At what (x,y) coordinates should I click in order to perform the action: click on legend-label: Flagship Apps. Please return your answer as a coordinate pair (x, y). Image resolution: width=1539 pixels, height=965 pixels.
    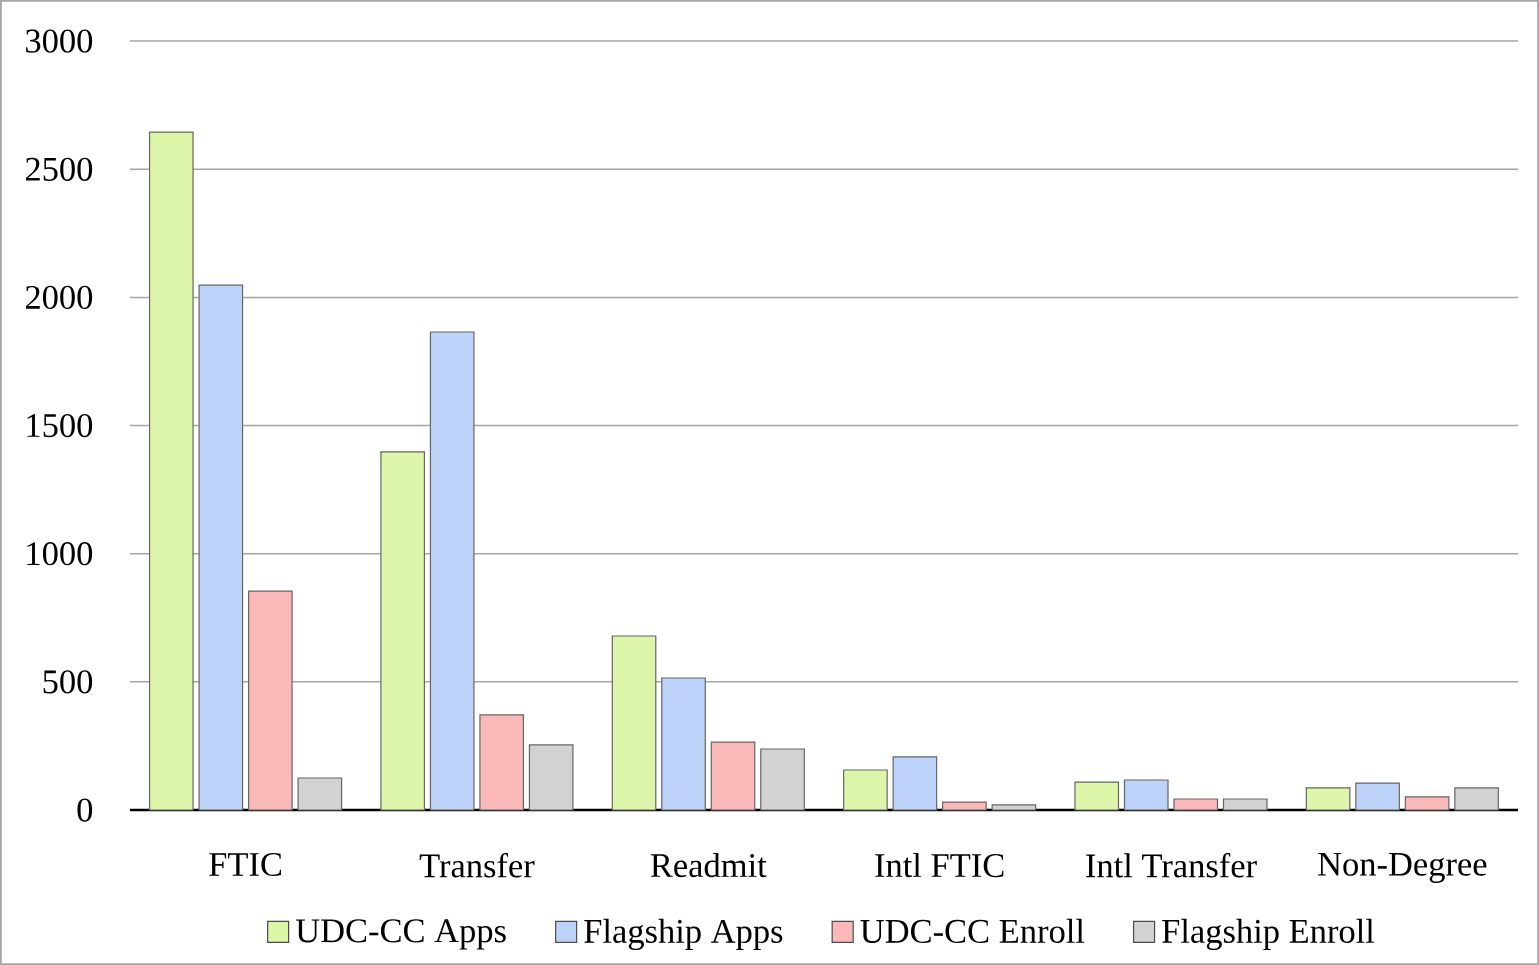
    Looking at the image, I should click on (683, 934).